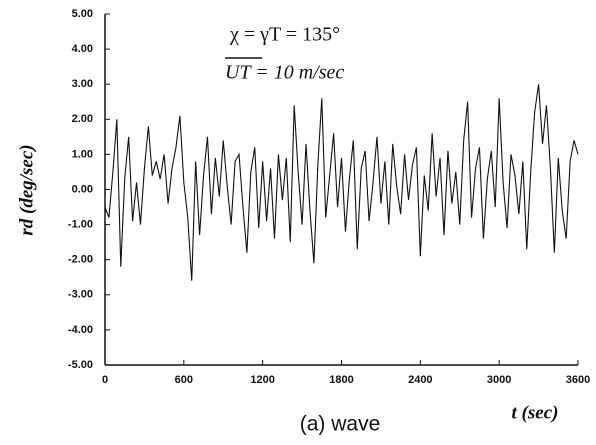  I want to click on x-tick-label: 2400, so click(420, 380).